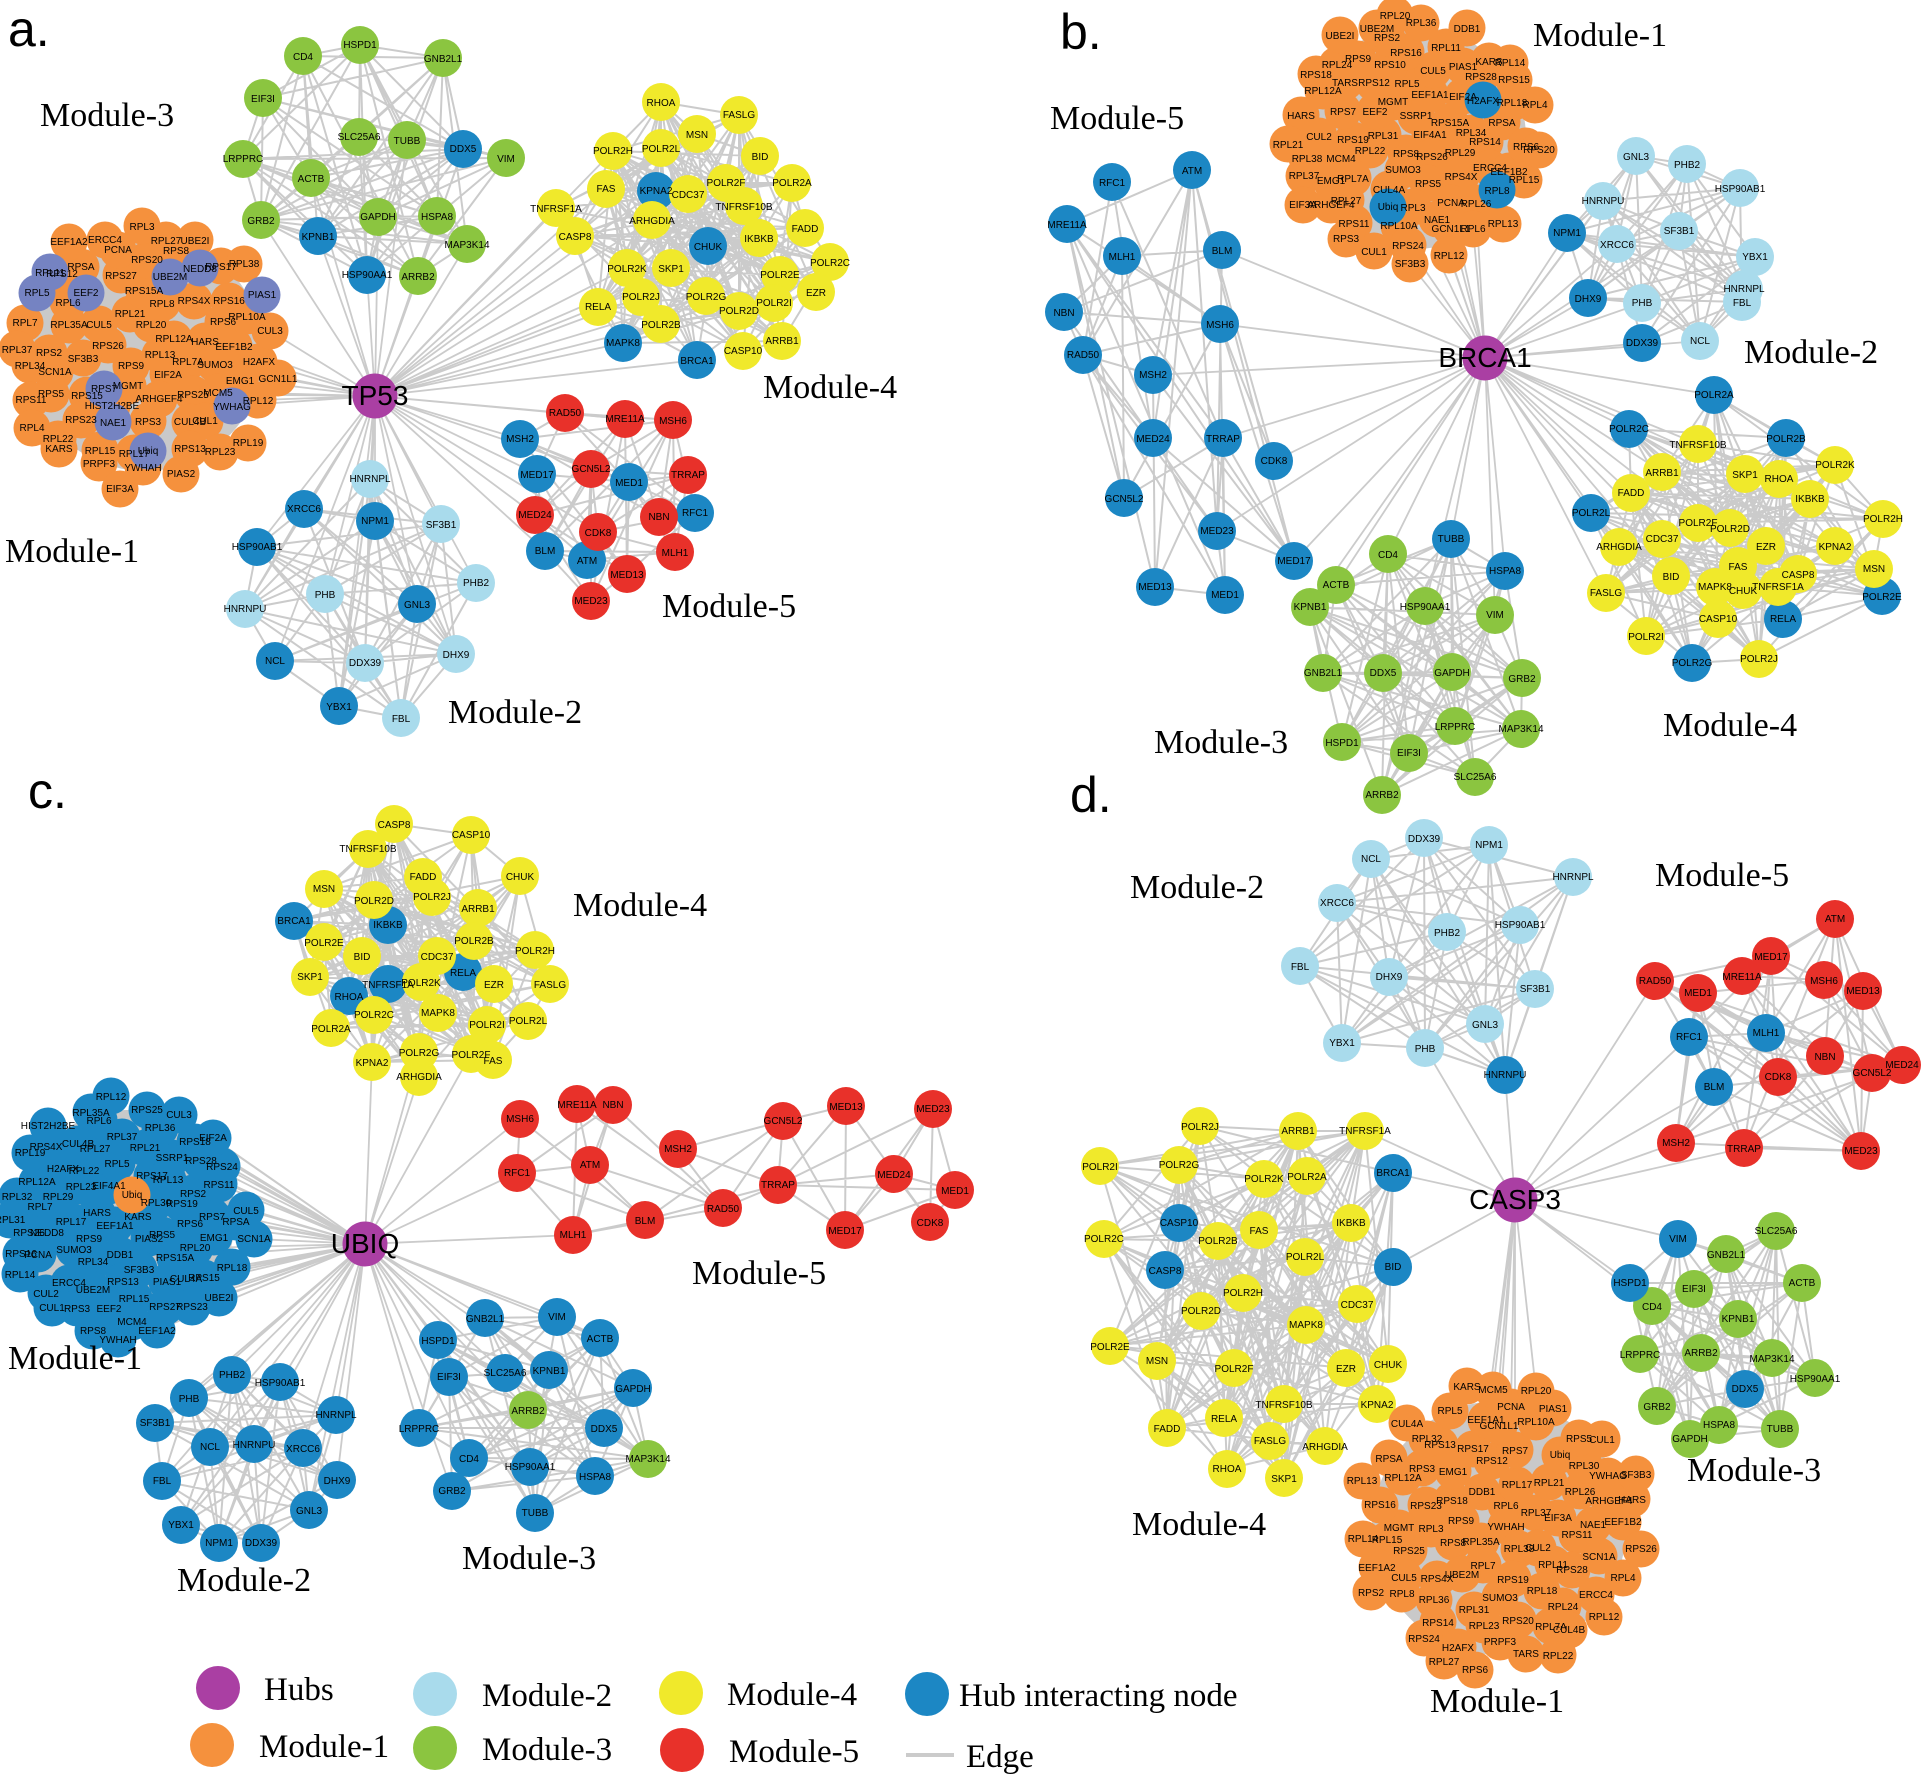 This screenshot has width=1923, height=1775. Describe the element at coordinates (172, 1158) in the screenshot. I see `svg-text: SSRP1` at that location.